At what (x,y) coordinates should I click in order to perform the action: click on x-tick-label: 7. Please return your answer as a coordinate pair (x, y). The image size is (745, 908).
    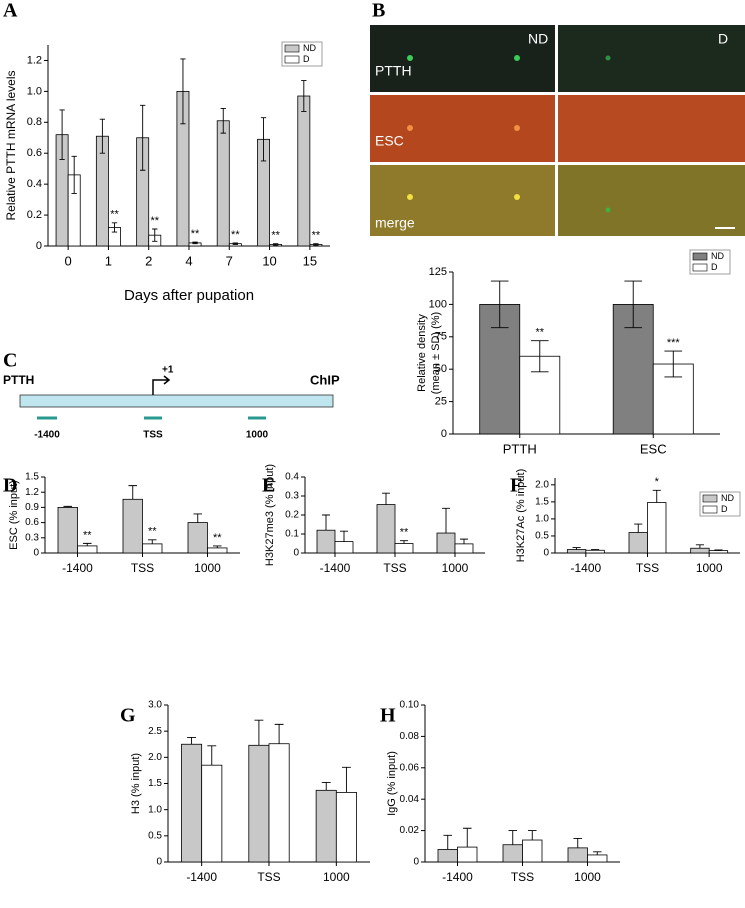
    Looking at the image, I should click on (229, 260).